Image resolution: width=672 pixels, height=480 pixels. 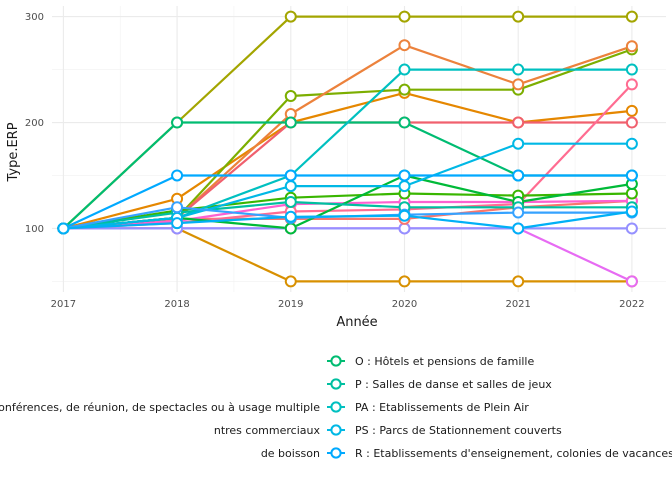 I want to click on x-tick-label: 2022, so click(x=631, y=304).